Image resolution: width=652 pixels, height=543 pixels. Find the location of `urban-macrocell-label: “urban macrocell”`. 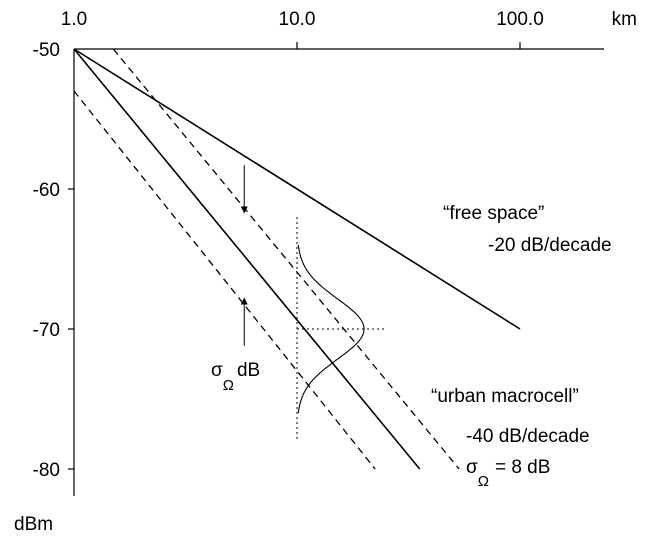

urban-macrocell-label: “urban macrocell” is located at coordinates (505, 396).